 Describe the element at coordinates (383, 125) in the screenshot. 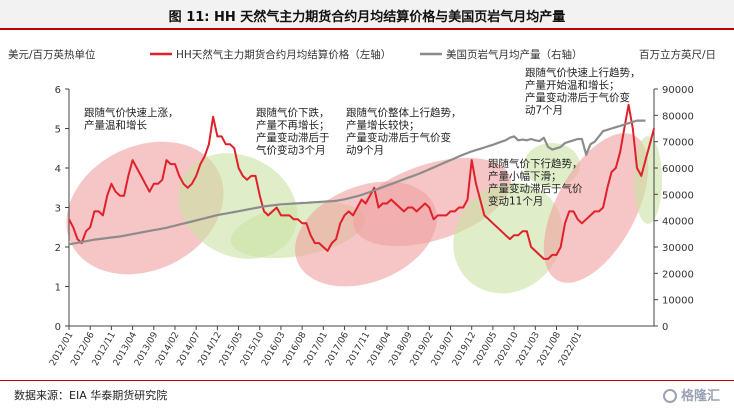

I see `annotation-line: 产量增长较快；` at that location.